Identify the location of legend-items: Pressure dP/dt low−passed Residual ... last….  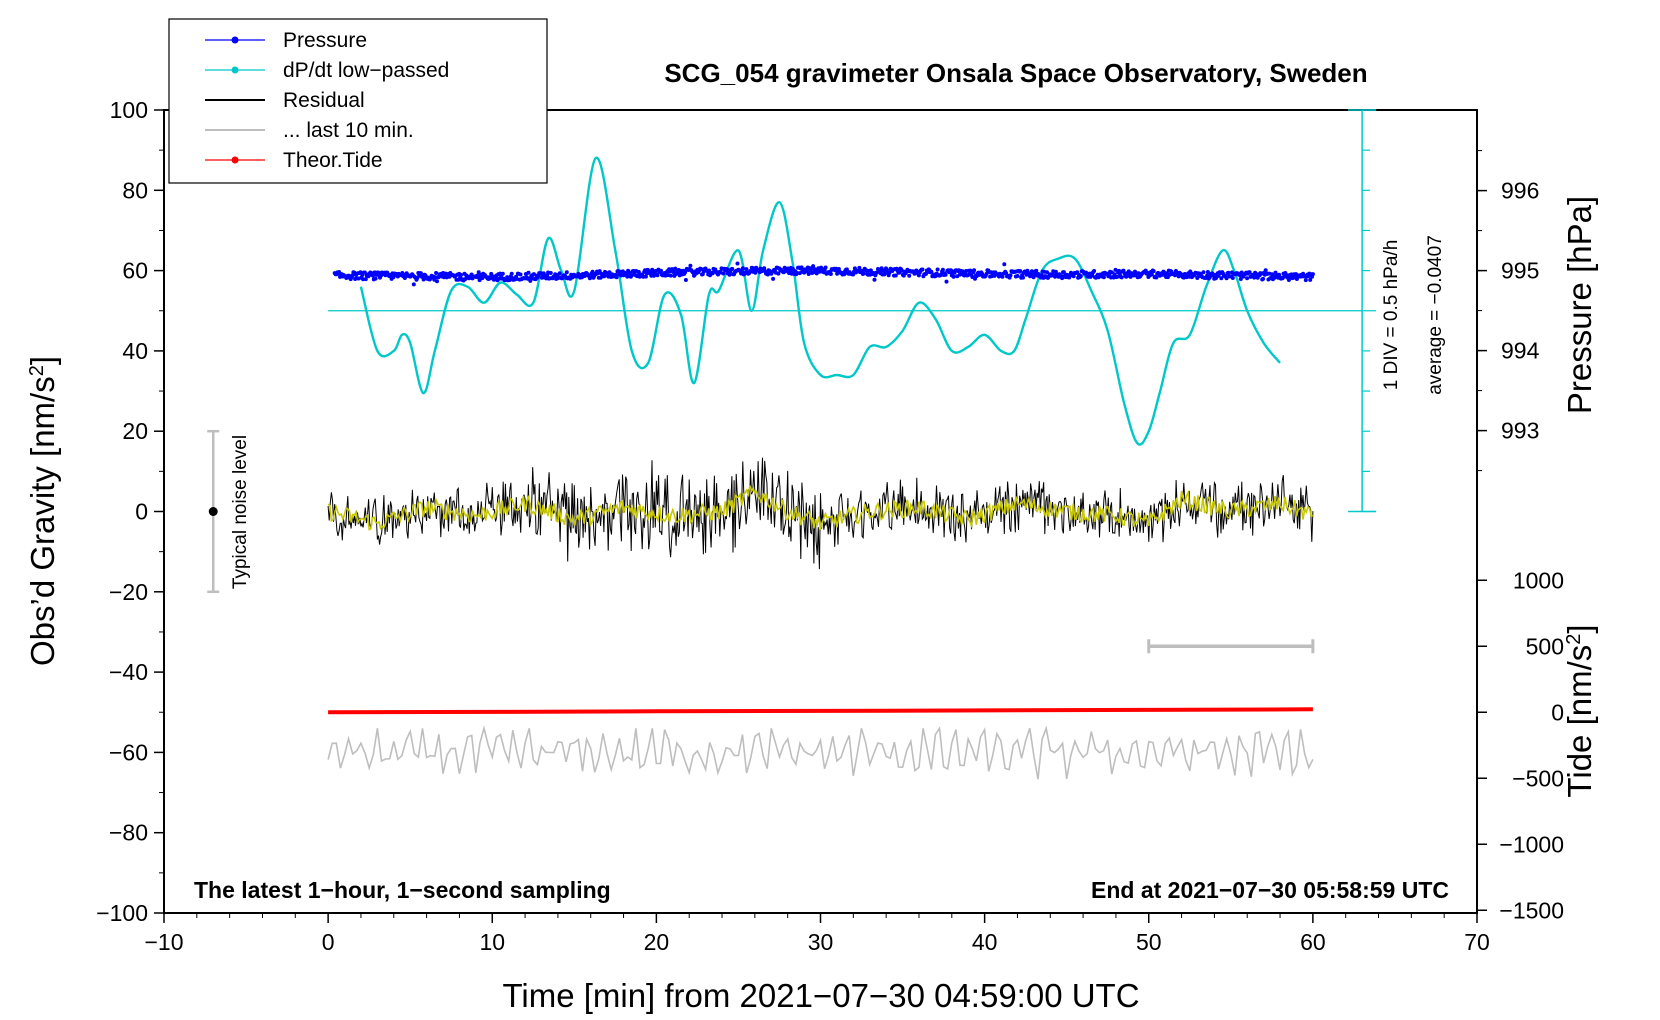
(327, 100).